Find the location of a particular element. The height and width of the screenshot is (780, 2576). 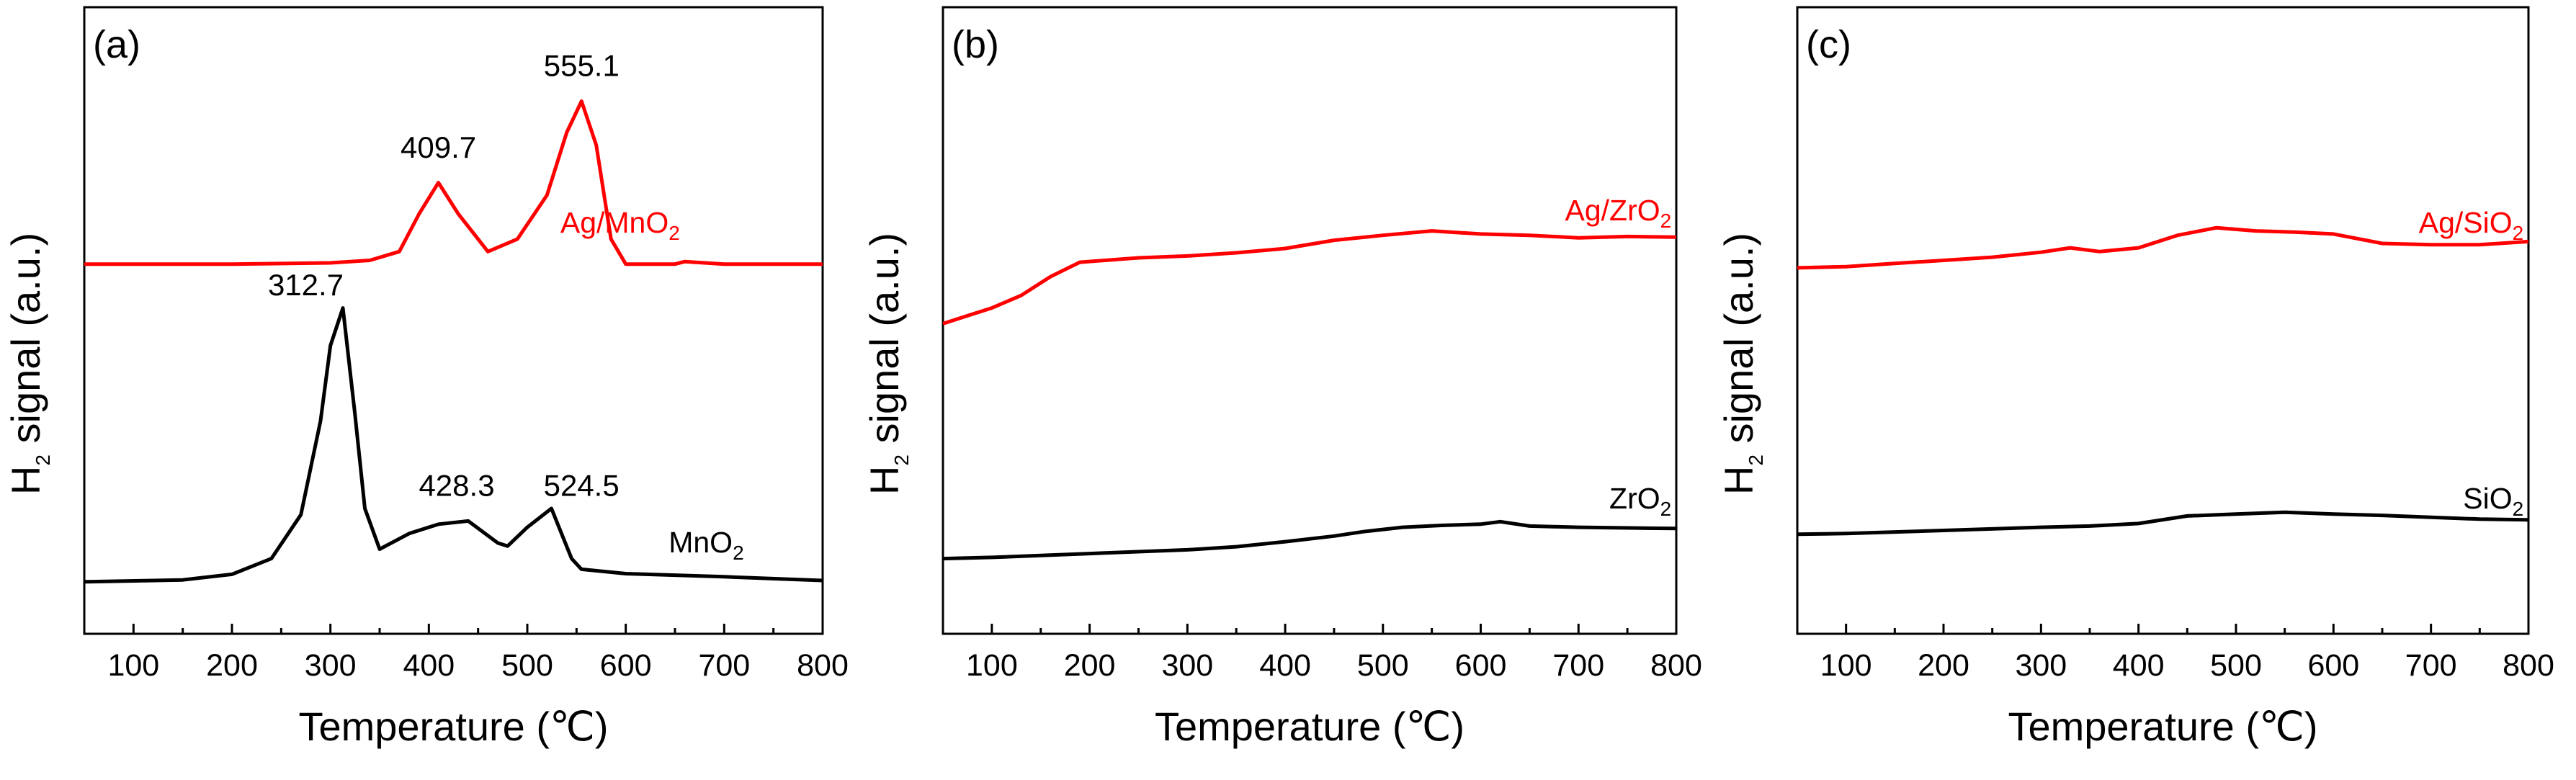

peak-annotation: 555.1 is located at coordinates (582, 66).